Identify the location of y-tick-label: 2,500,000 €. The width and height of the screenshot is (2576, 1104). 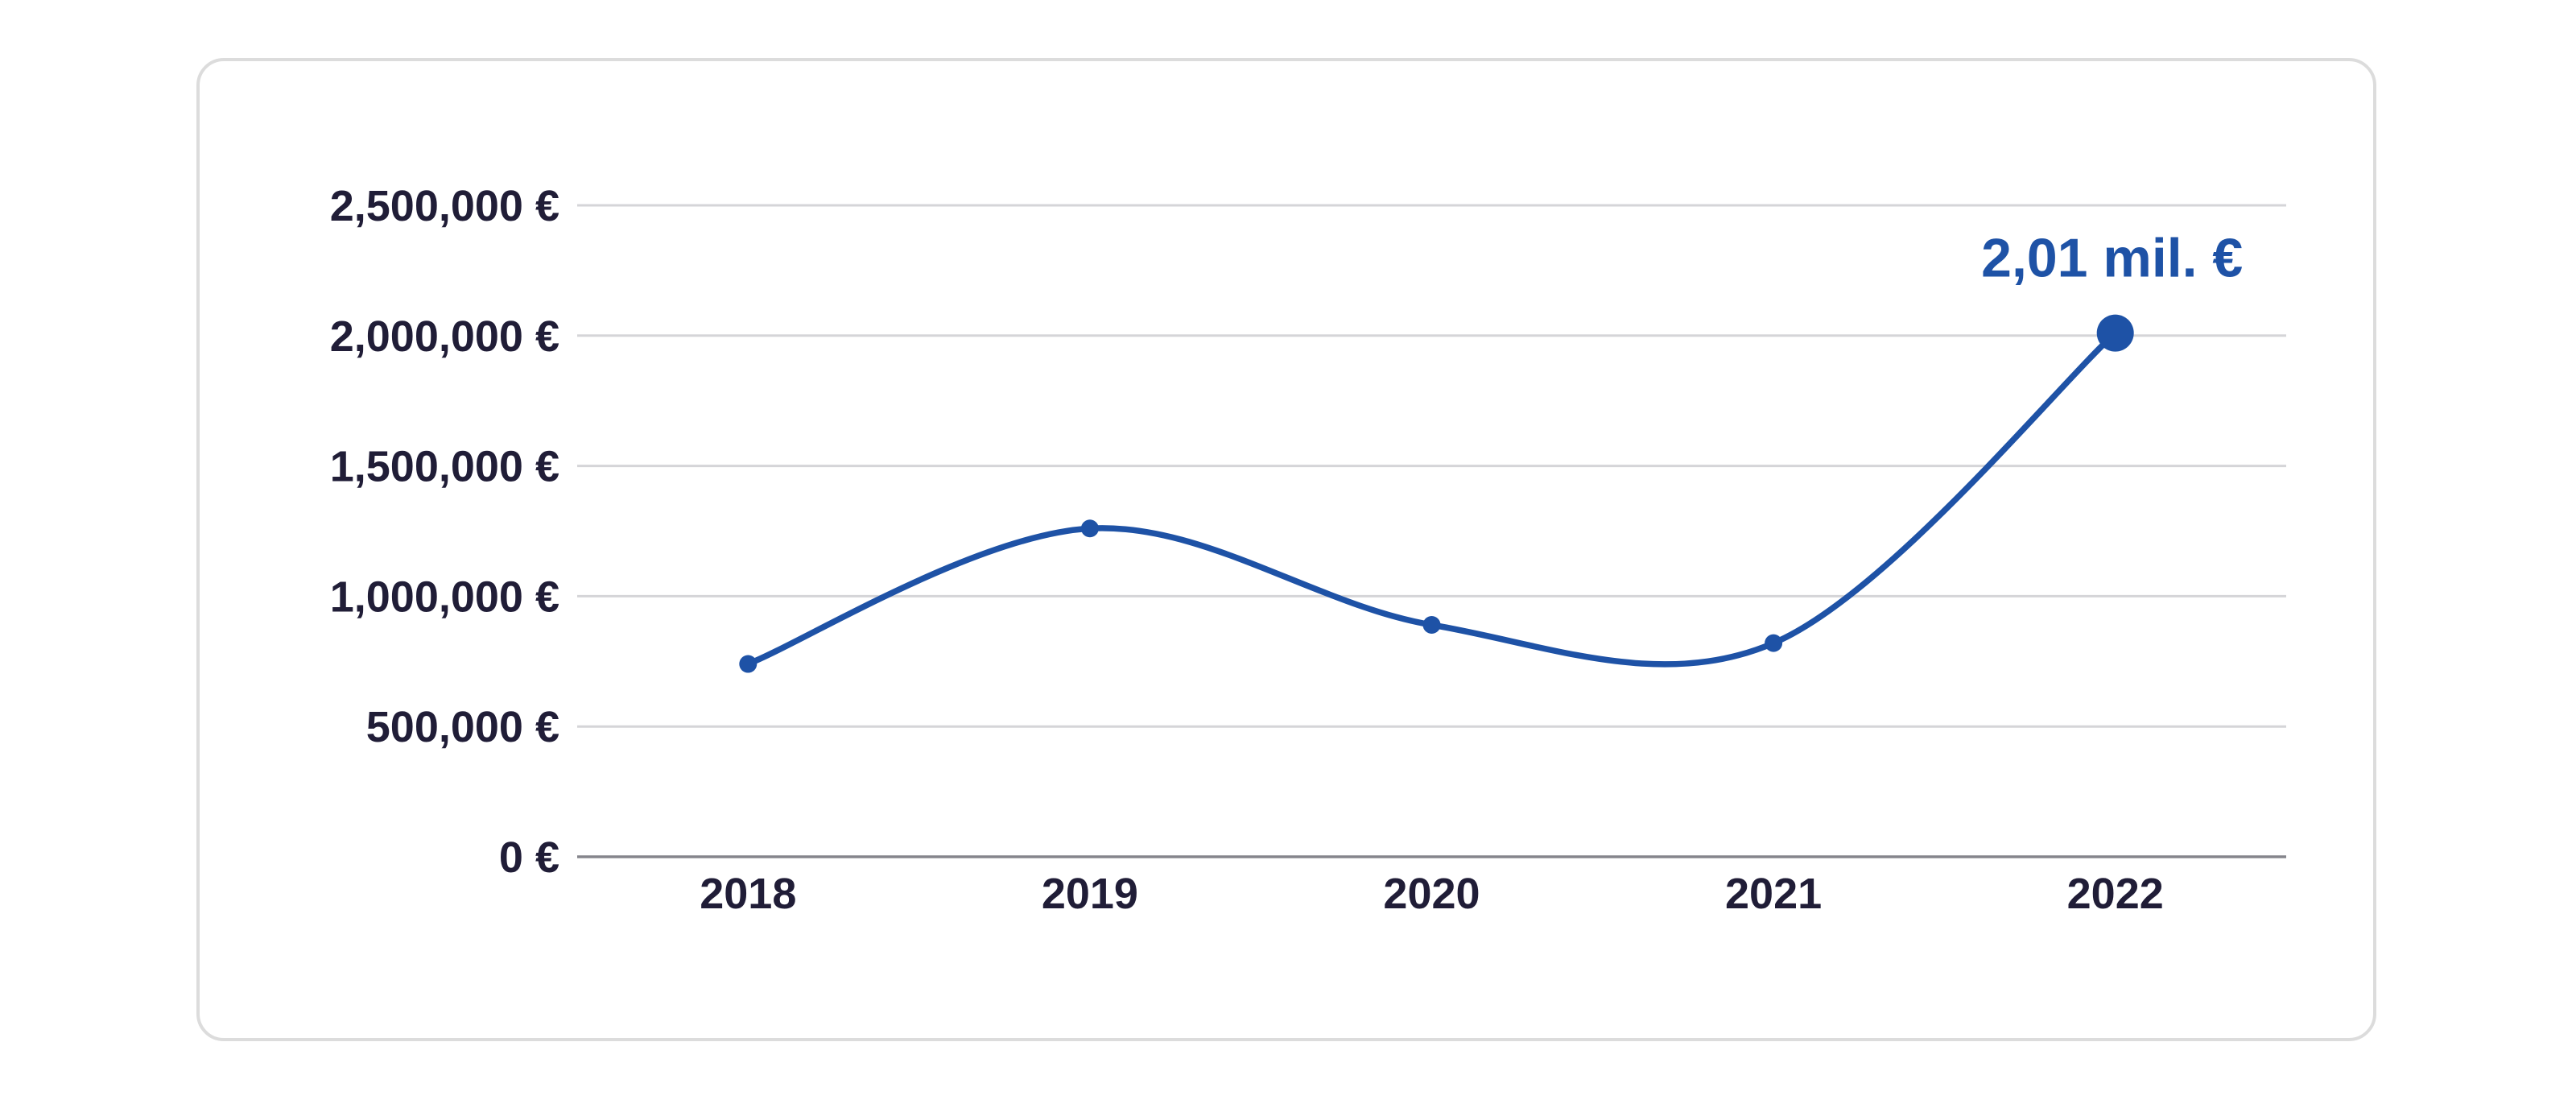
(444, 206).